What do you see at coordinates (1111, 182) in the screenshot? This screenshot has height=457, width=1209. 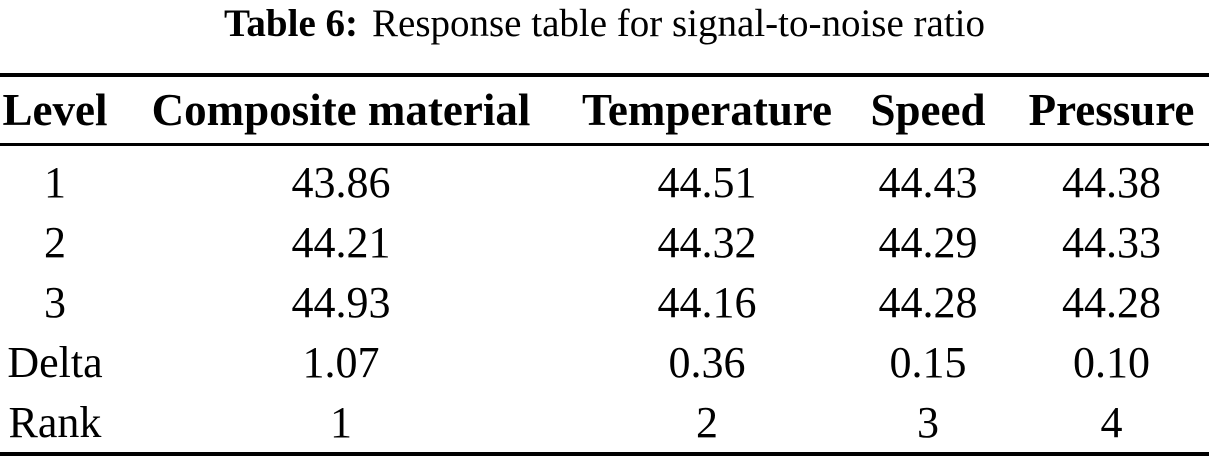 I see `table-cell: 44.38` at bounding box center [1111, 182].